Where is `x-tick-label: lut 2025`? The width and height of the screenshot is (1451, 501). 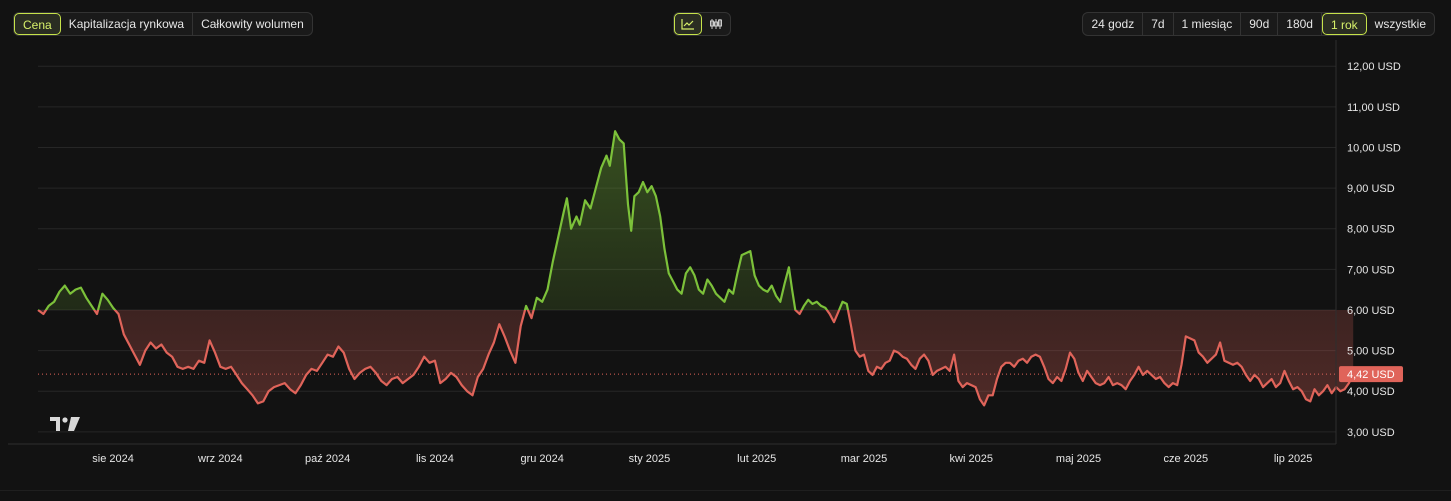
x-tick-label: lut 2025 is located at coordinates (756, 459).